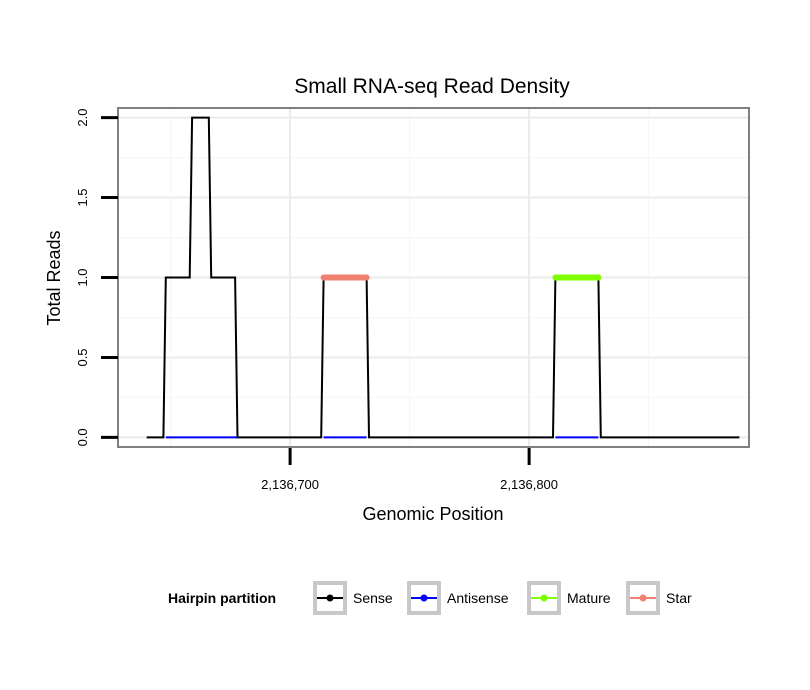 The image size is (810, 690). What do you see at coordinates (432, 514) in the screenshot?
I see `x-axis-title: Genomic Position` at bounding box center [432, 514].